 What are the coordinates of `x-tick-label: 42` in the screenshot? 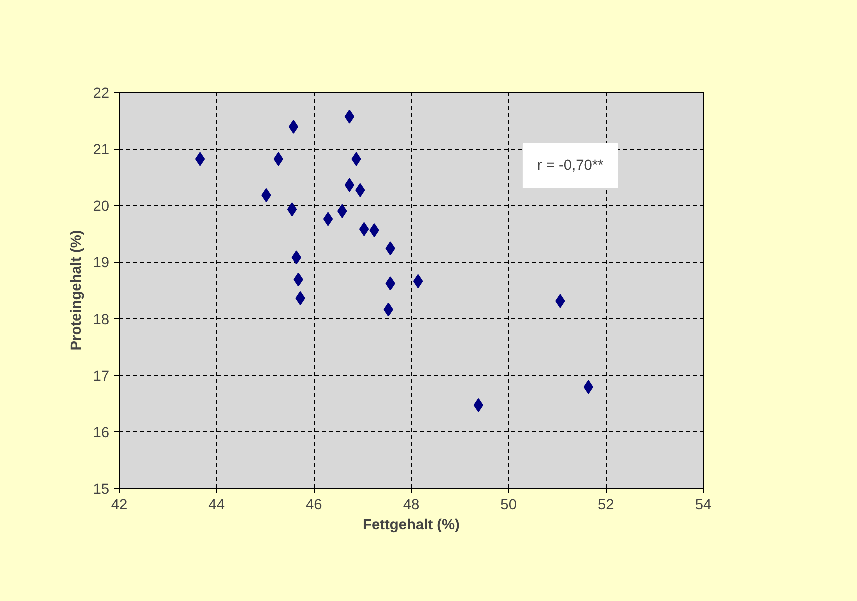 It's located at (119, 506).